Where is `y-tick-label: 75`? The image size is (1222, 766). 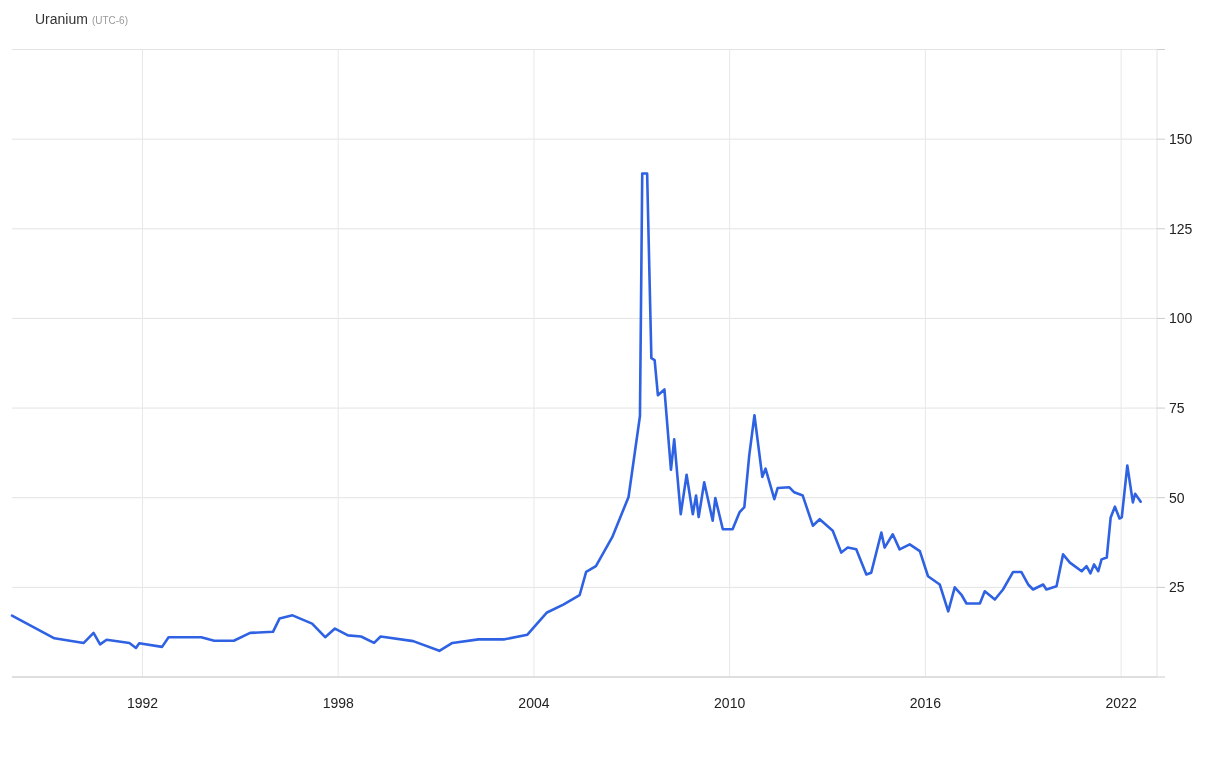 y-tick-label: 75 is located at coordinates (1177, 407).